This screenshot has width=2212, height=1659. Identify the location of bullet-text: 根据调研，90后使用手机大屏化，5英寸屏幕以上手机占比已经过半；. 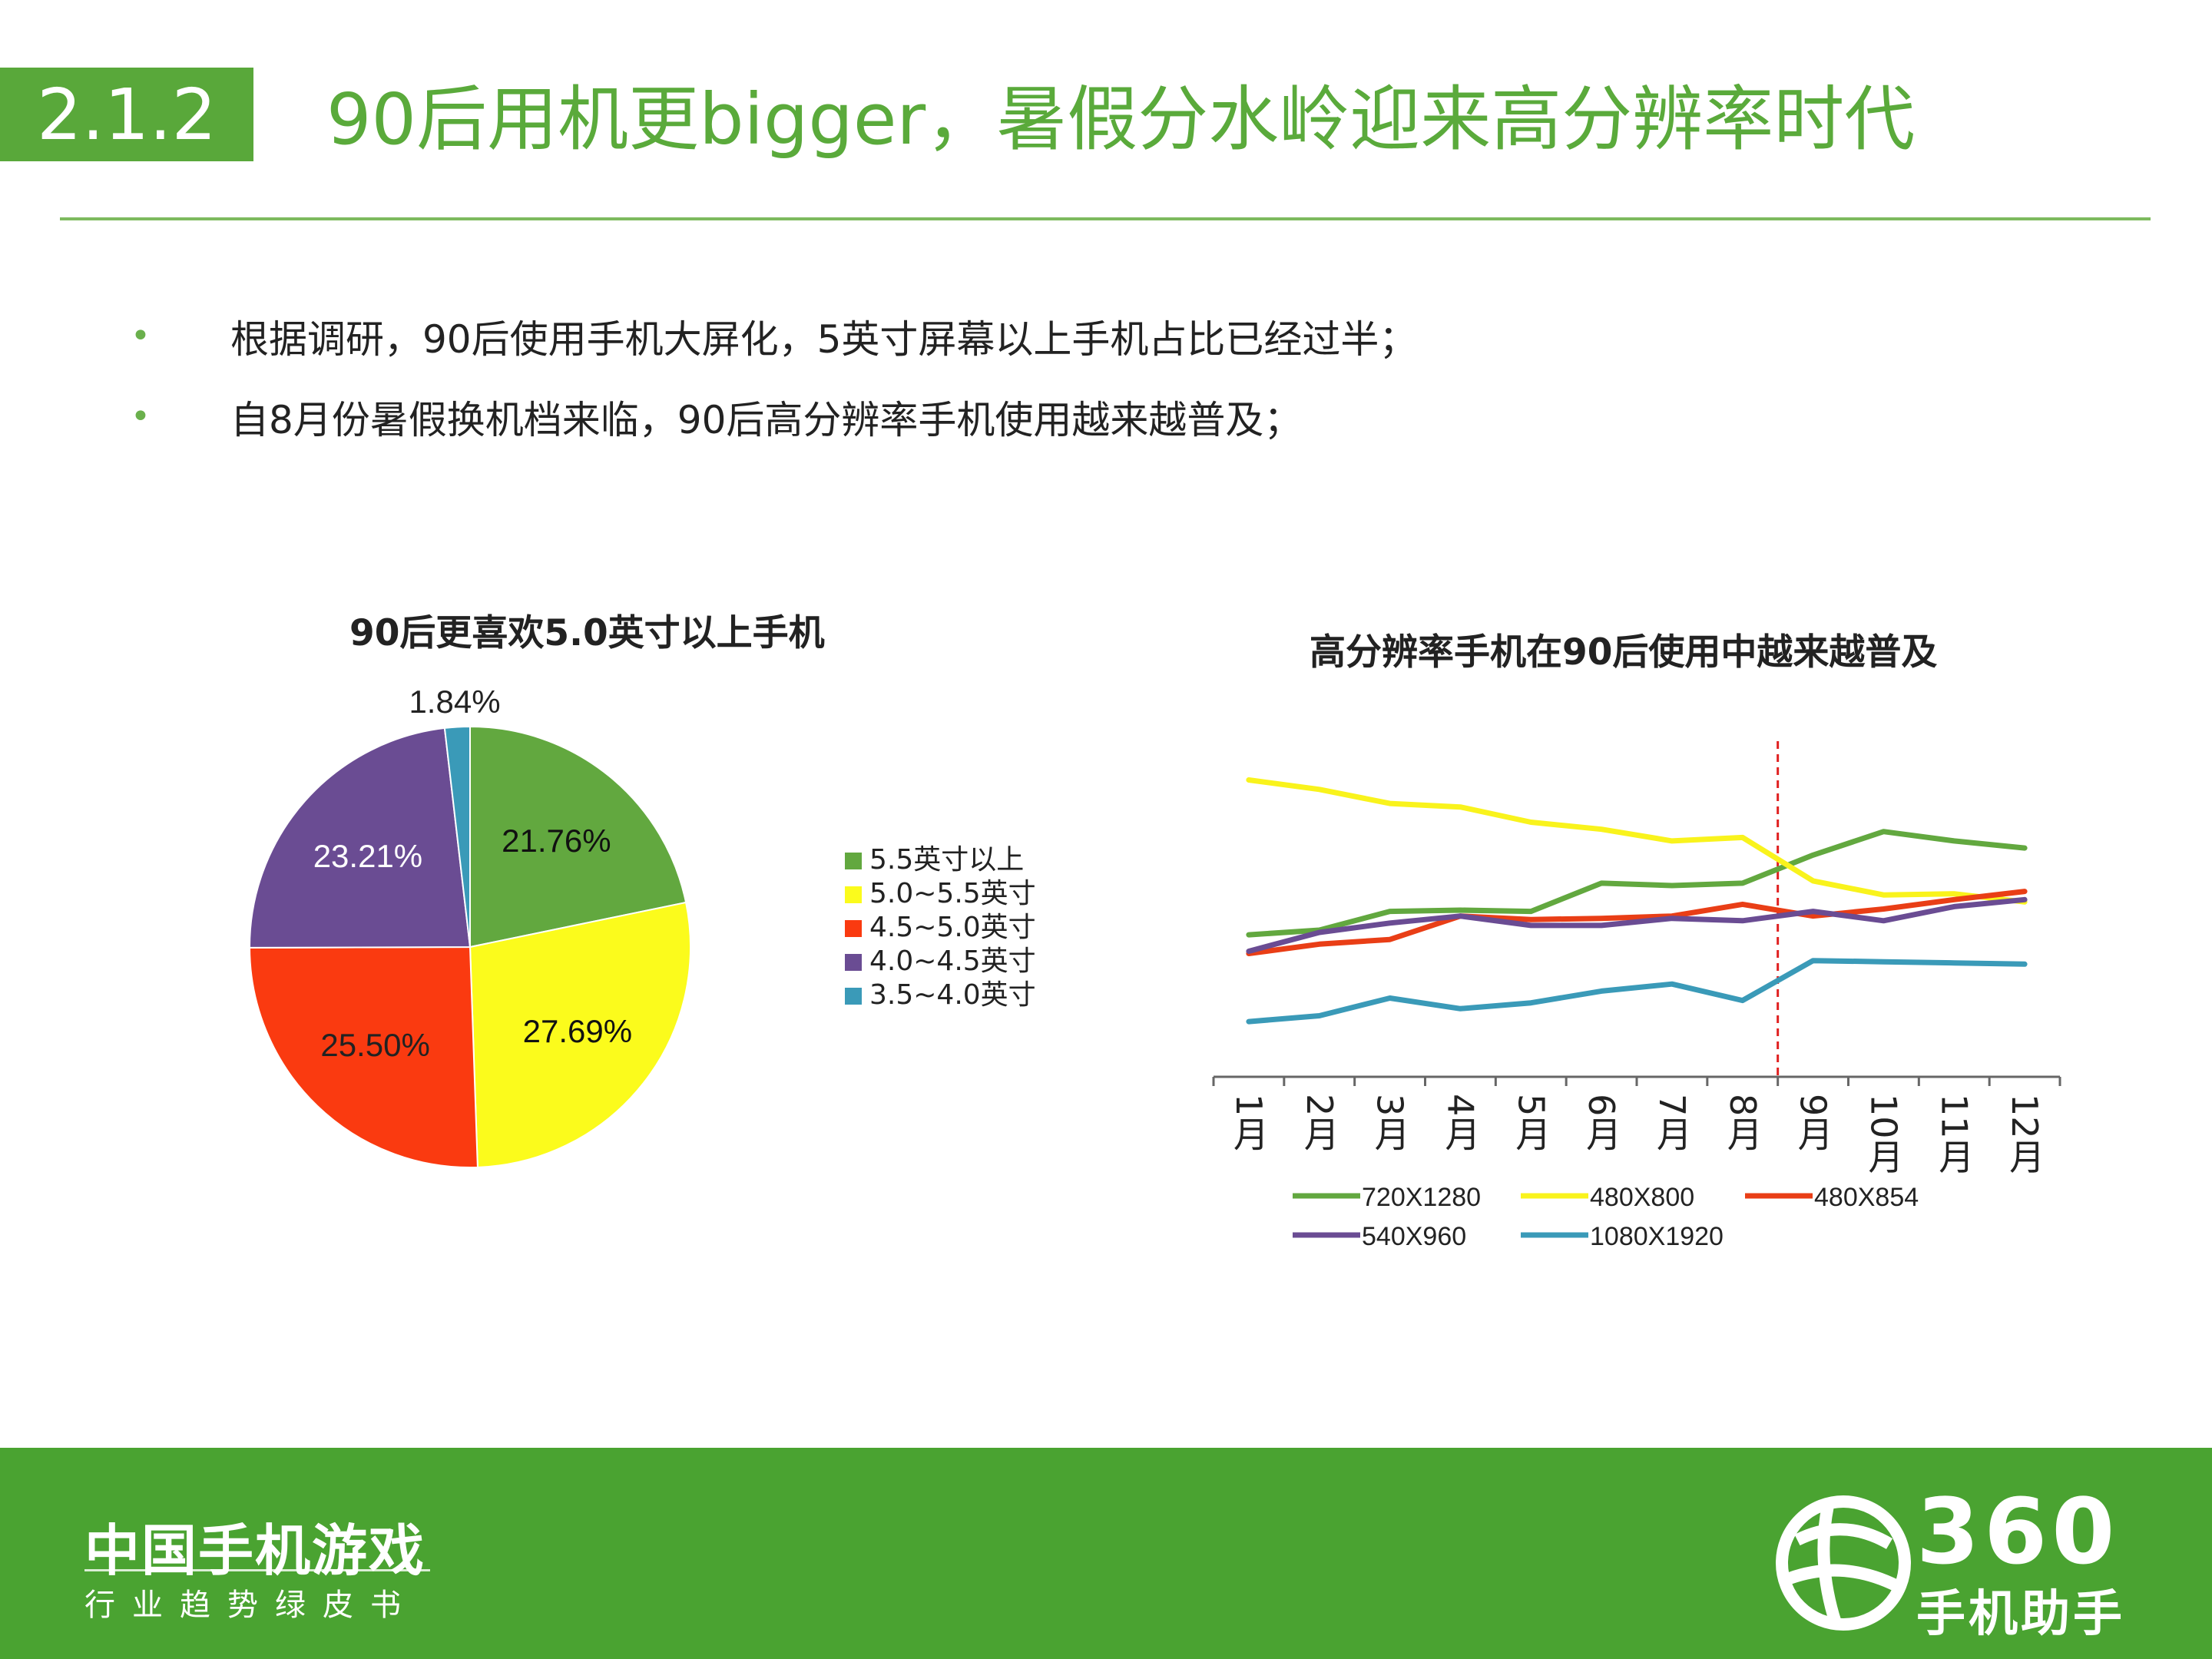
(824, 339).